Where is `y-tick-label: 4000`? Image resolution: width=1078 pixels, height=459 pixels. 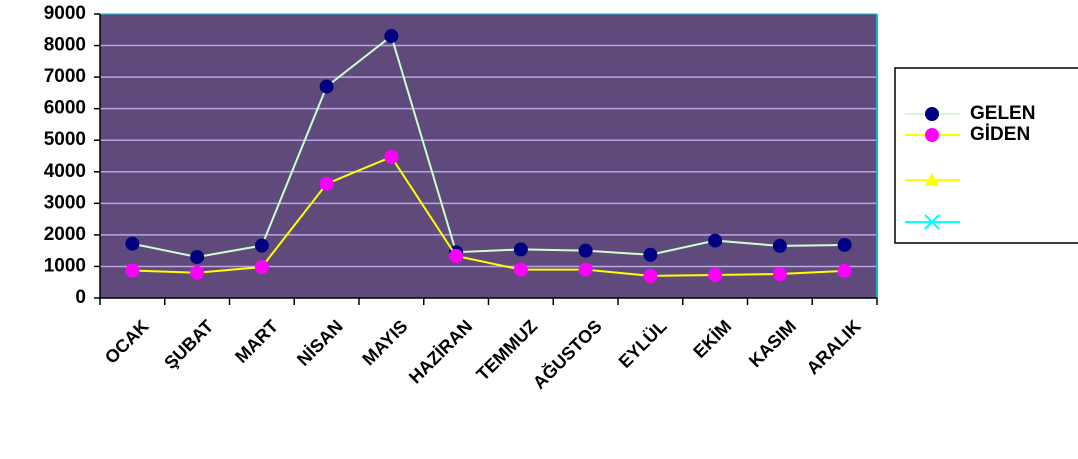
y-tick-label: 4000 is located at coordinates (65, 171).